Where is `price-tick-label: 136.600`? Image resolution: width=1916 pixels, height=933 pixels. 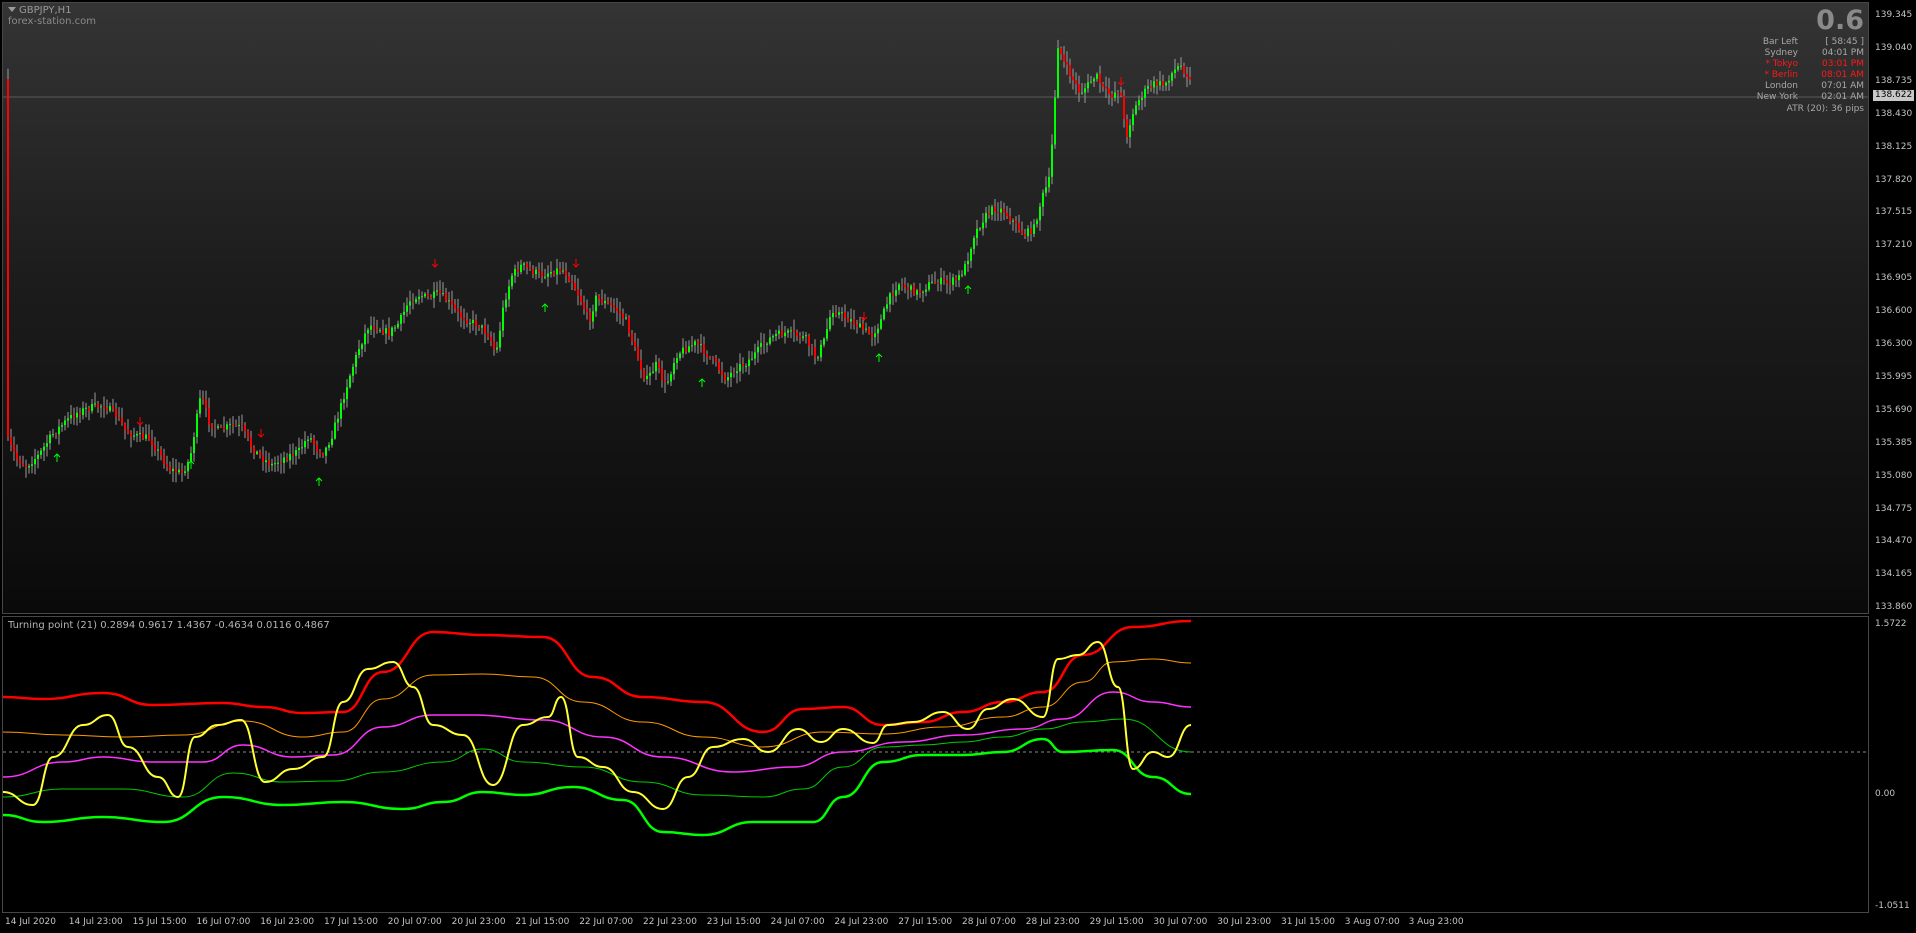
price-tick-label: 136.600 is located at coordinates (1894, 311).